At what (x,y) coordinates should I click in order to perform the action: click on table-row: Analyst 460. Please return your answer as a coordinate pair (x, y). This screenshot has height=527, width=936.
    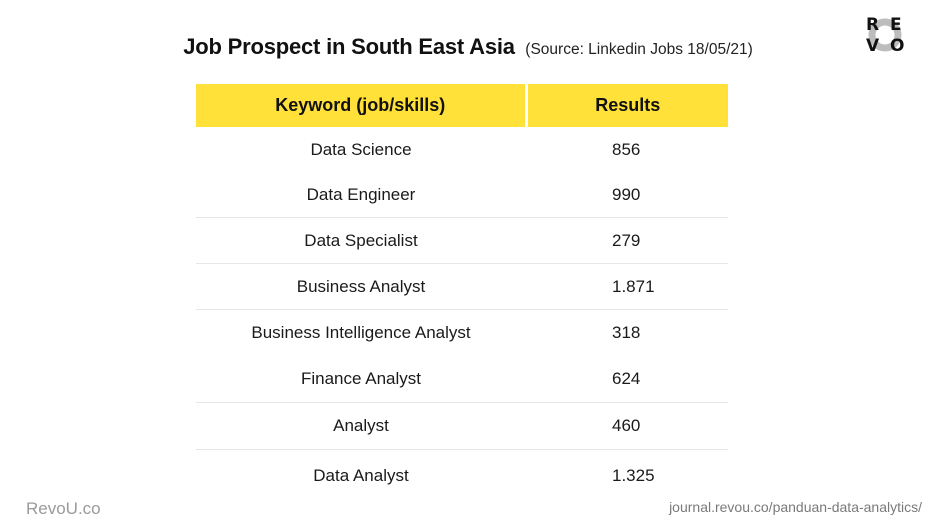
    Looking at the image, I should click on (462, 426).